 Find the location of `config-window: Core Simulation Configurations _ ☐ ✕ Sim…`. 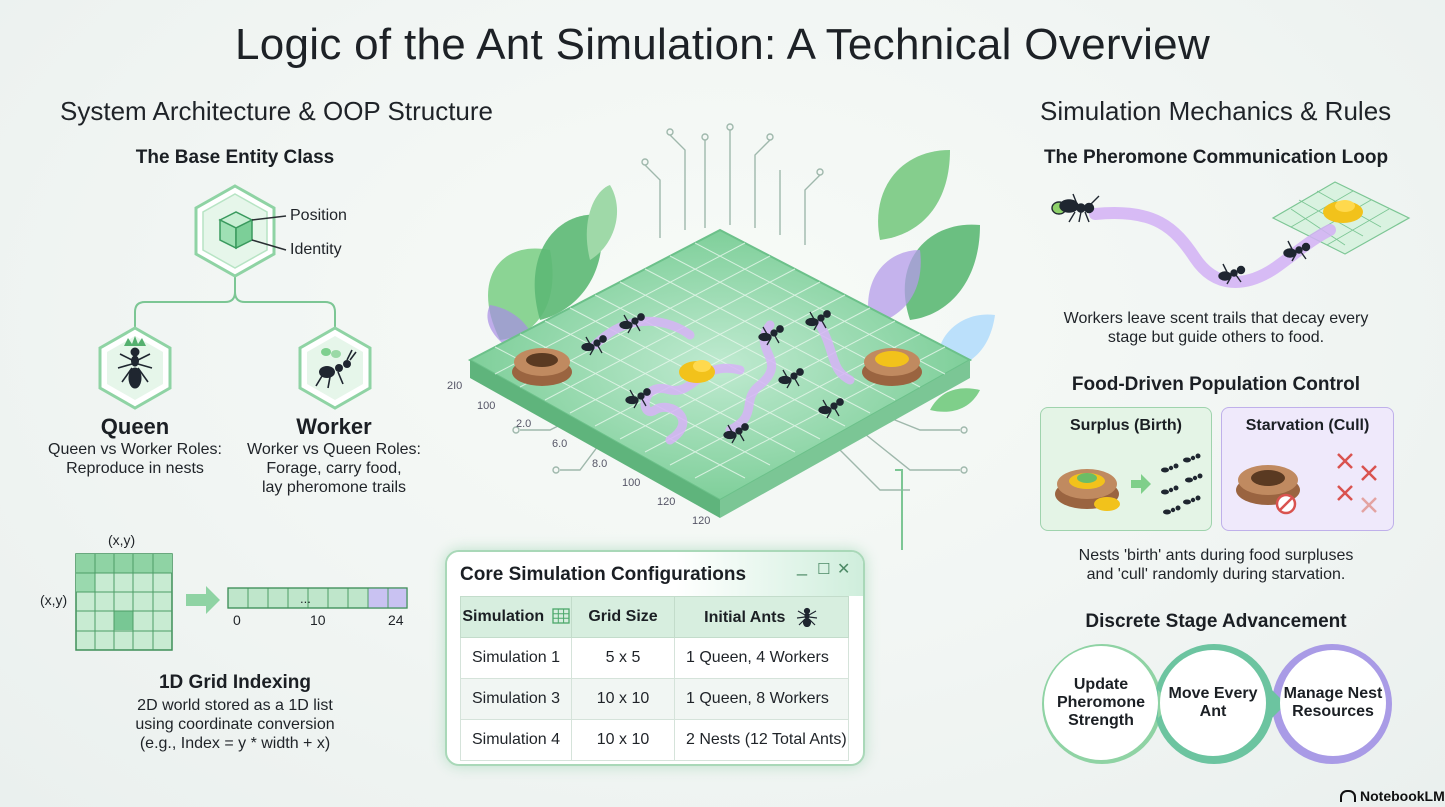

config-window: Core Simulation Configurations _ ☐ ✕ Sim… is located at coordinates (655, 658).